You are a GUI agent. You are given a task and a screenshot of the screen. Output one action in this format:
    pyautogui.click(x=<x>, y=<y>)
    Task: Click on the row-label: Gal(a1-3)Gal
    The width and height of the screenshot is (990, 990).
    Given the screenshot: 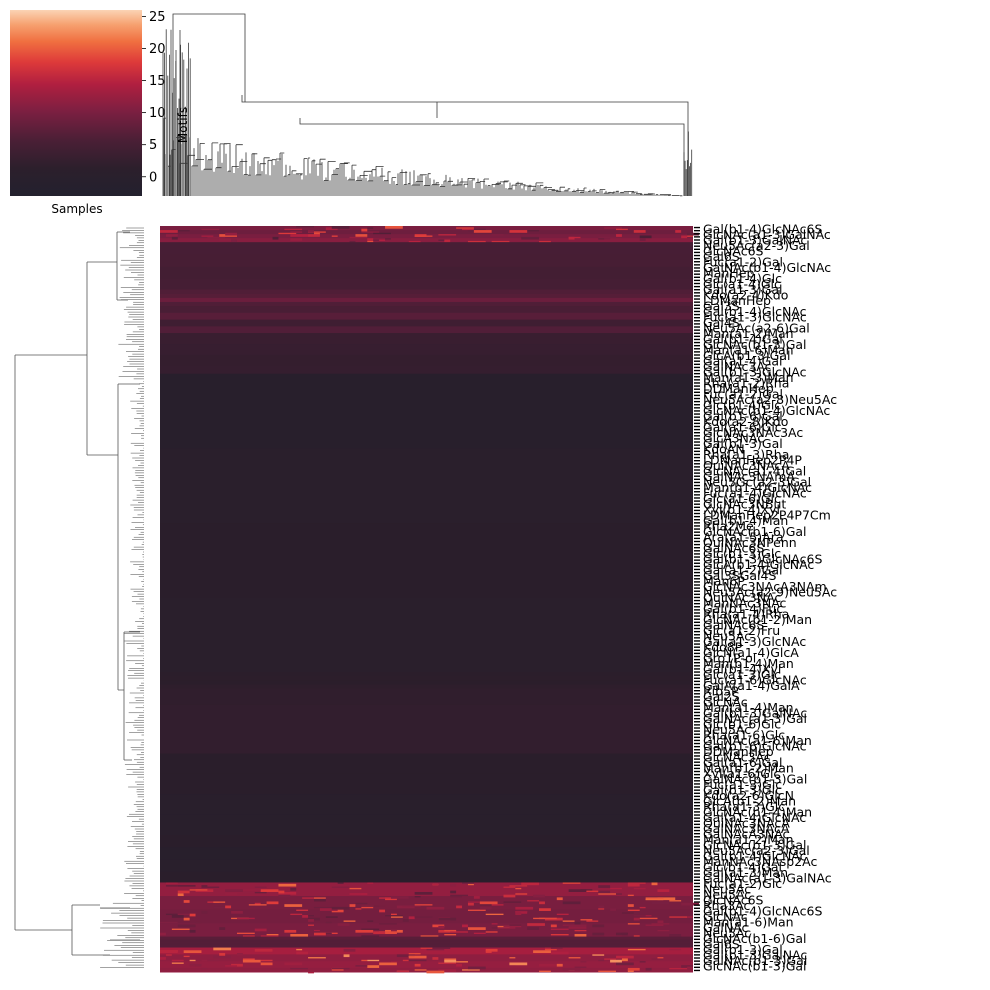 What is the action you would take?
    pyautogui.click(x=742, y=289)
    